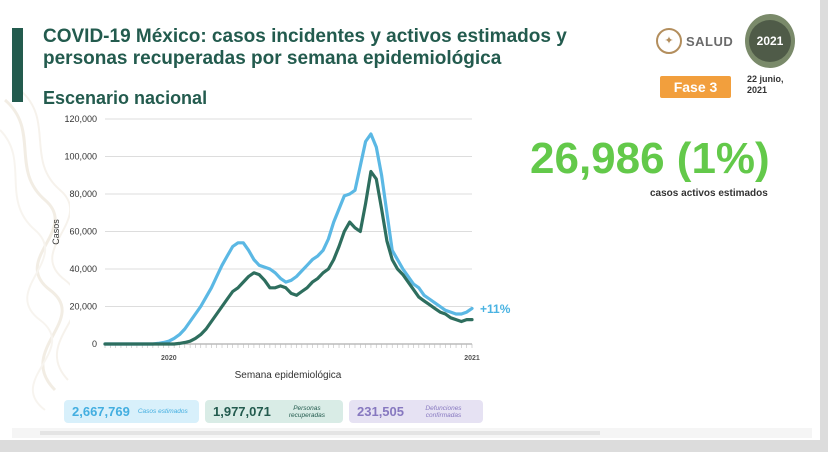 This screenshot has height=452, width=828. What do you see at coordinates (80, 157) in the screenshot?
I see `y-tick-label: 100,000` at bounding box center [80, 157].